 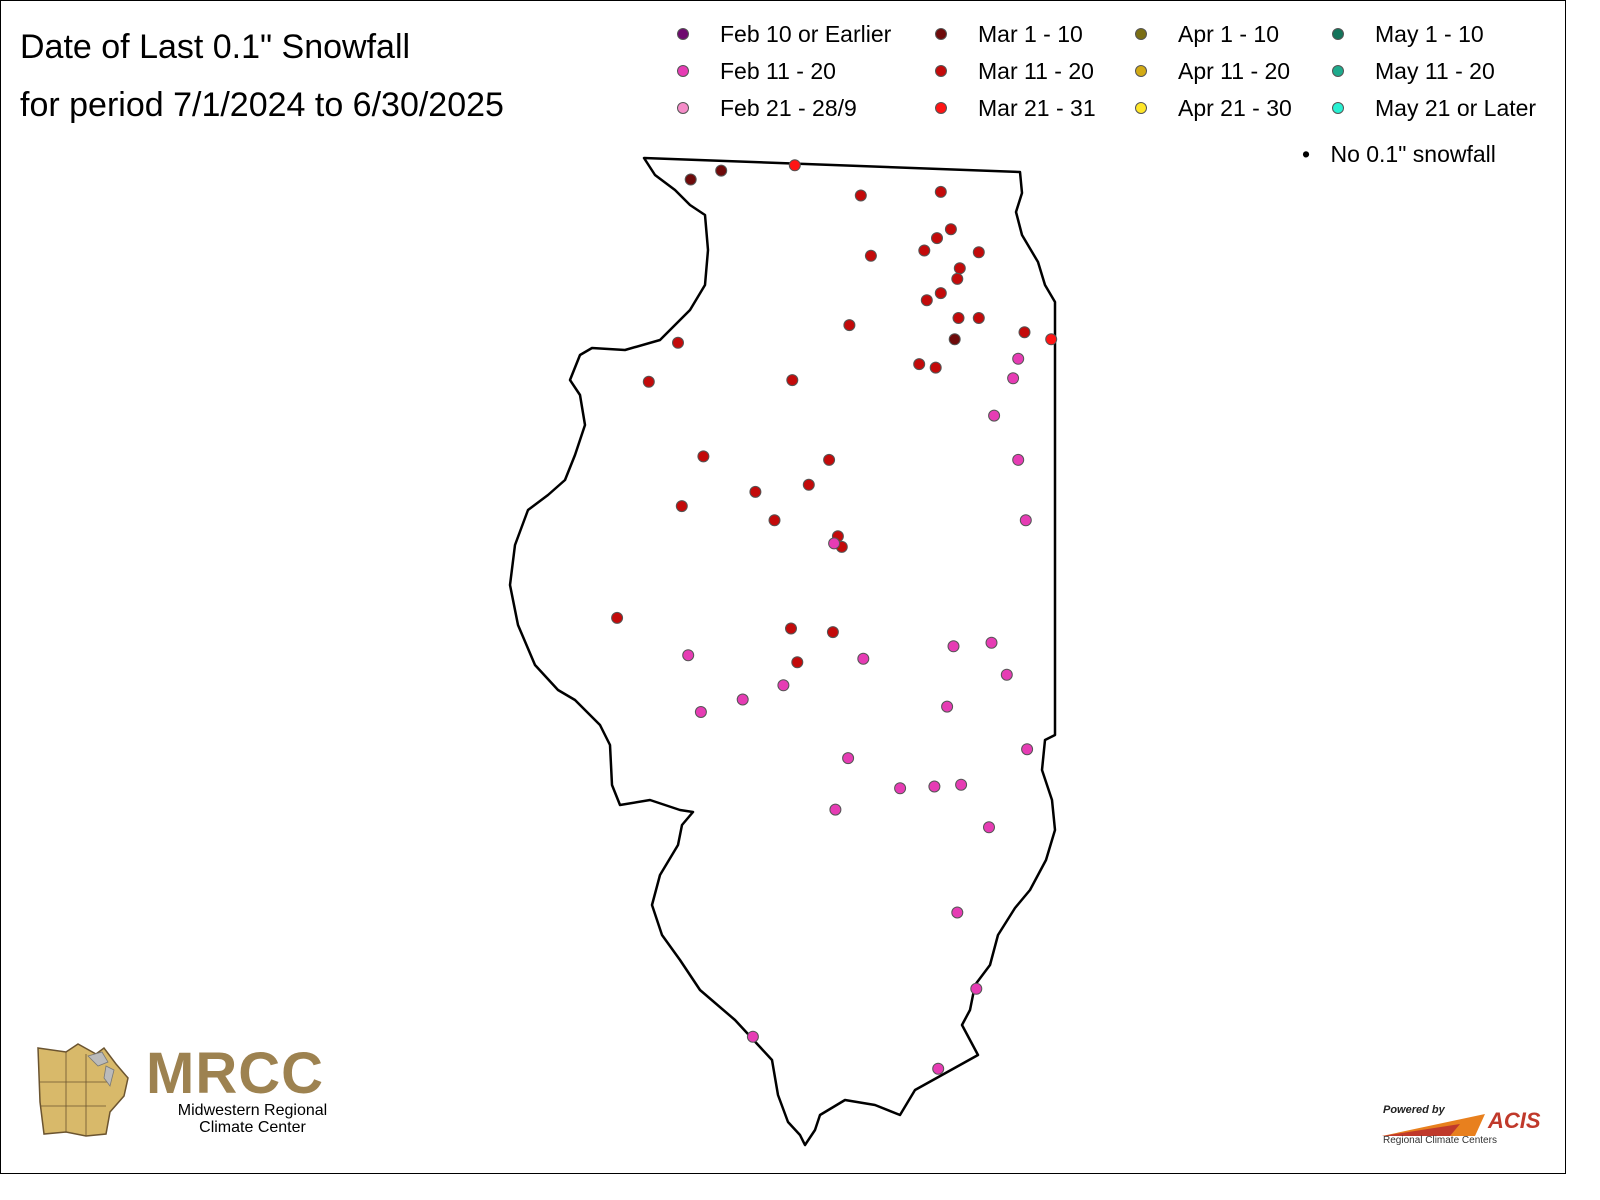 What do you see at coordinates (1037, 108) in the screenshot?
I see `legend-label-5: Mar 21 - 31` at bounding box center [1037, 108].